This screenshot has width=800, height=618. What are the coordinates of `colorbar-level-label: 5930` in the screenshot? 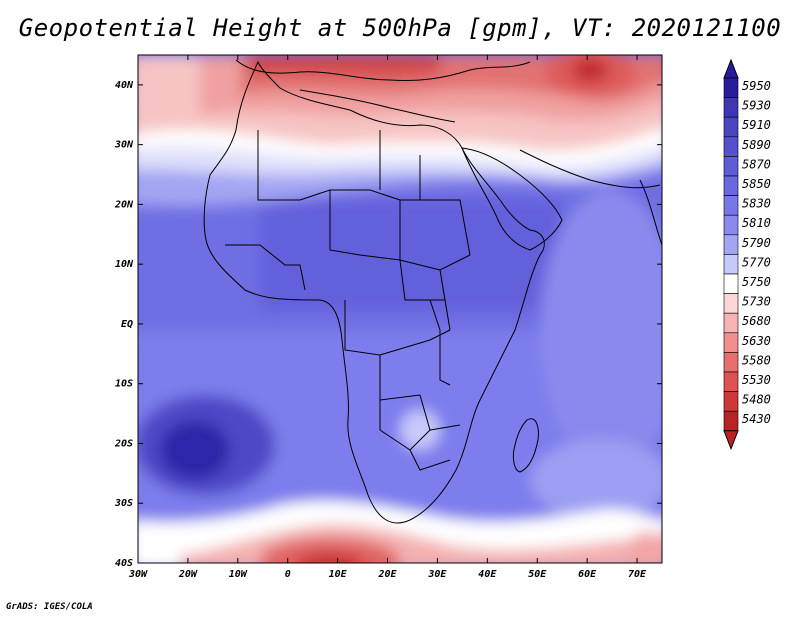 It's located at (756, 106).